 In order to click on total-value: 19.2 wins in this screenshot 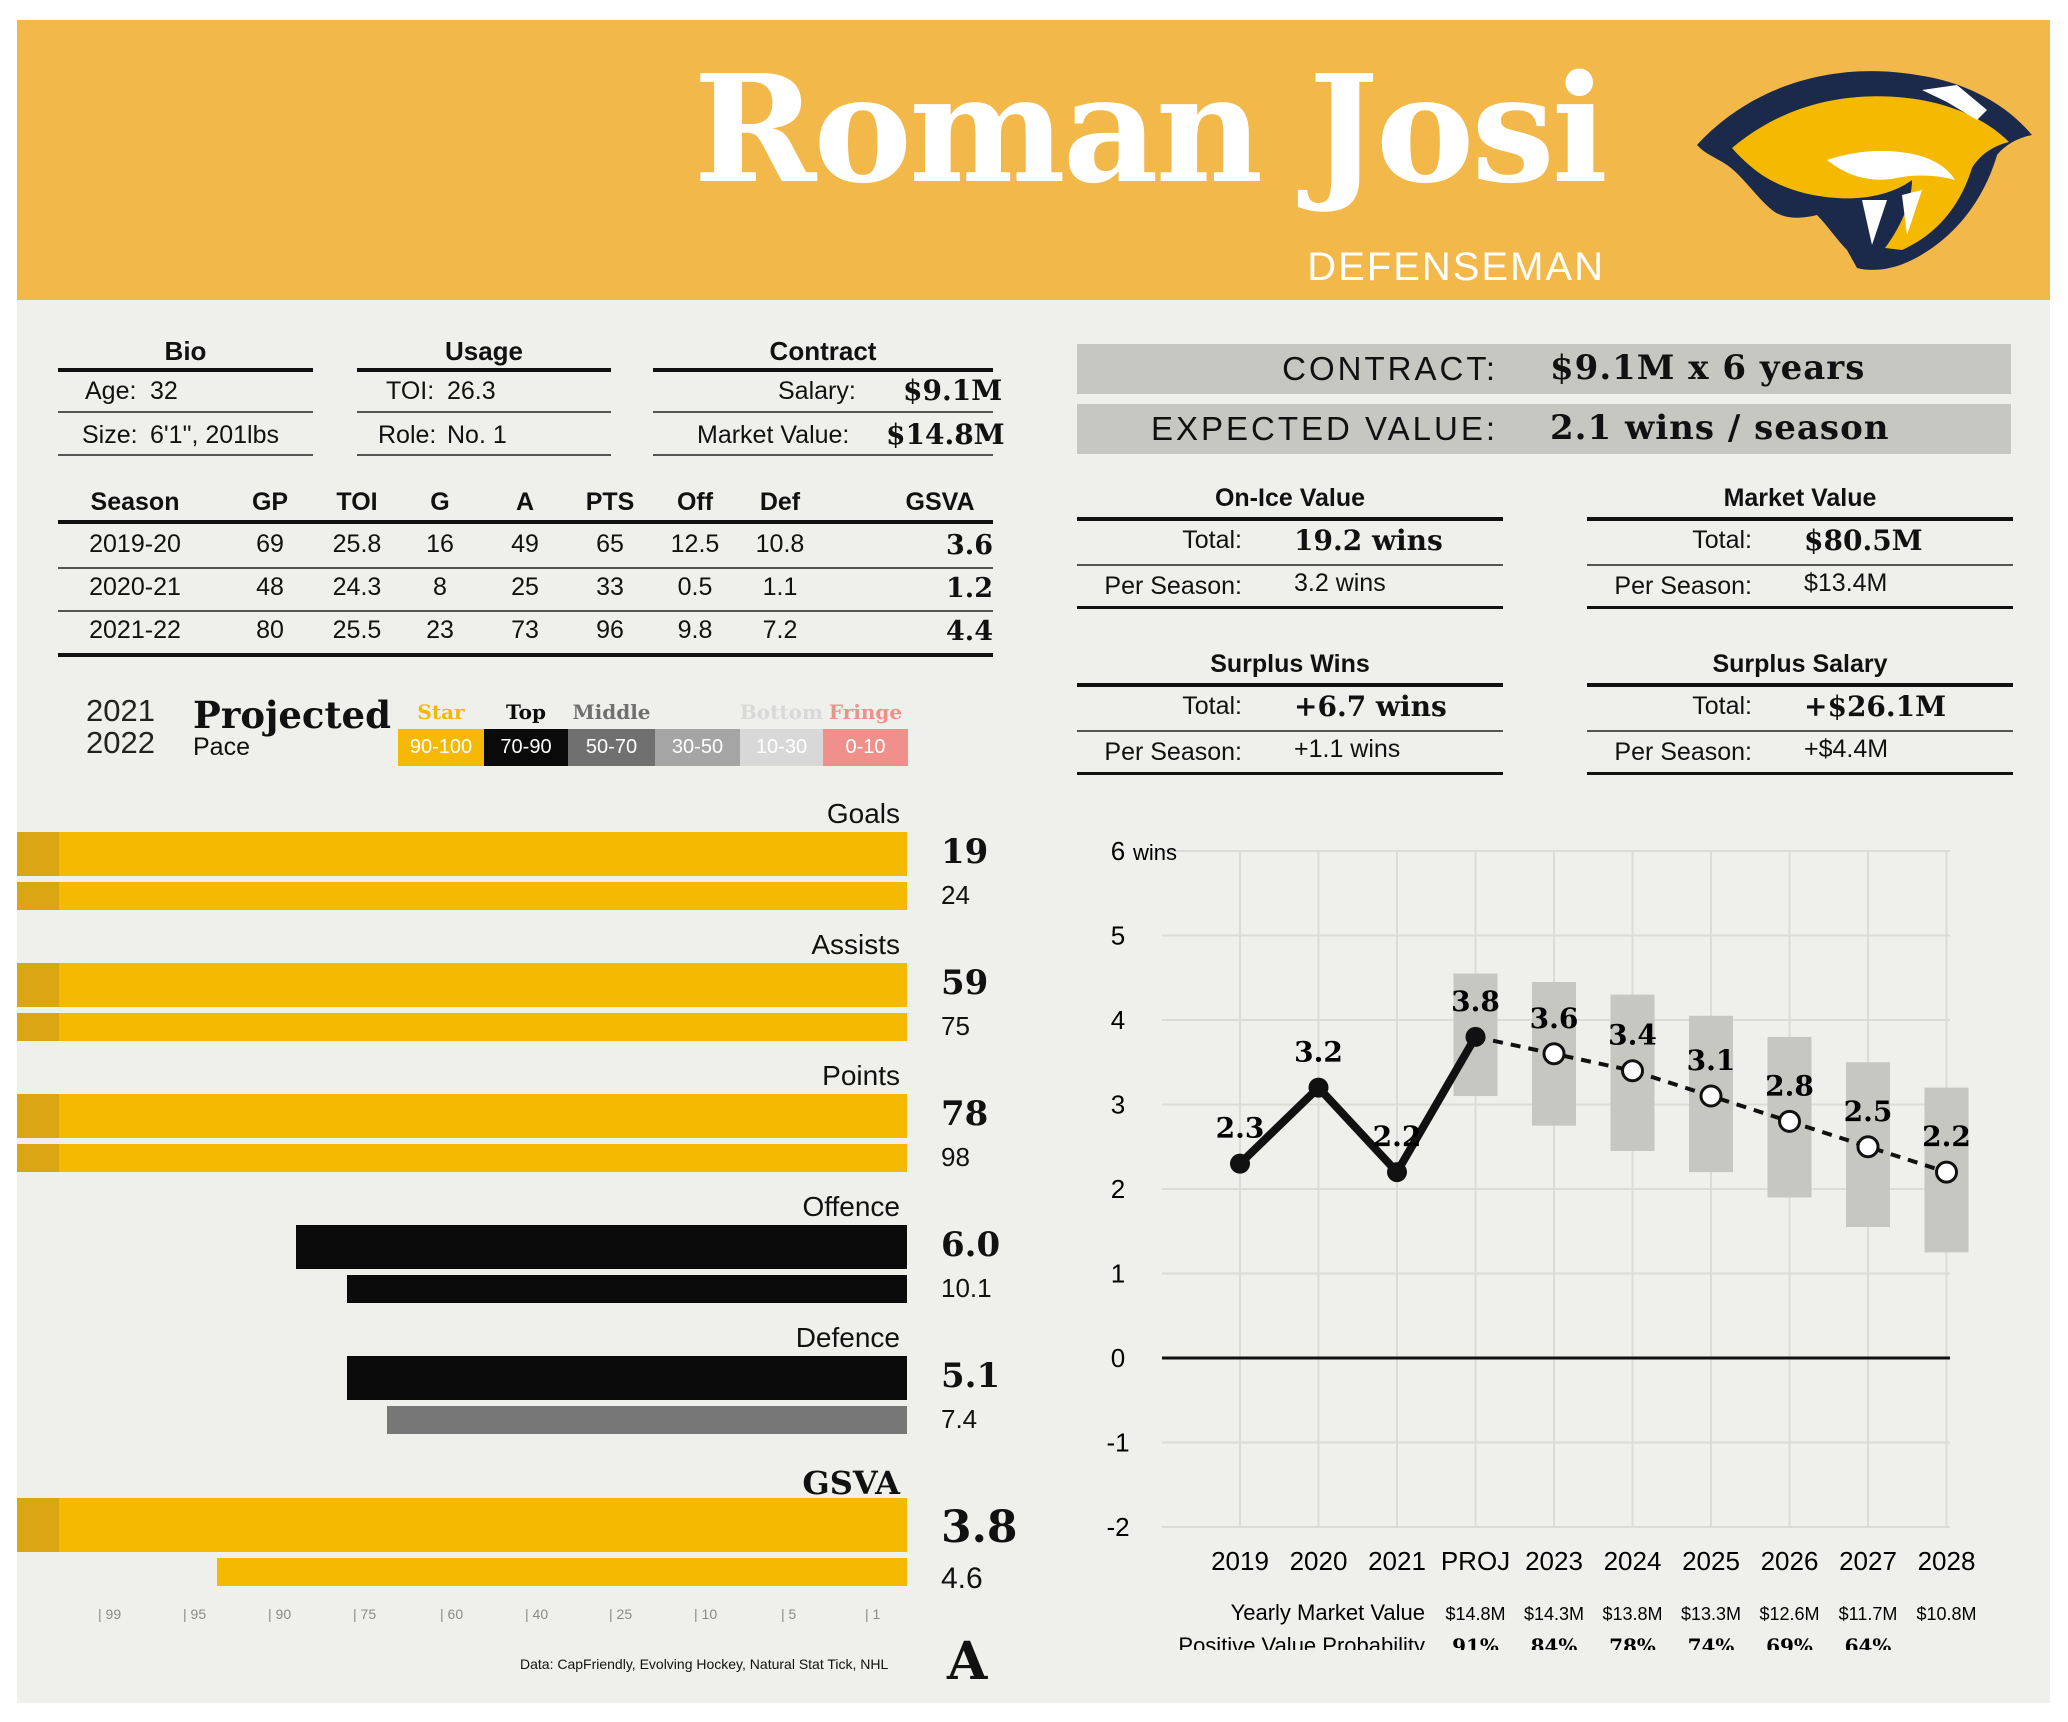, I will do `click(1368, 540)`.